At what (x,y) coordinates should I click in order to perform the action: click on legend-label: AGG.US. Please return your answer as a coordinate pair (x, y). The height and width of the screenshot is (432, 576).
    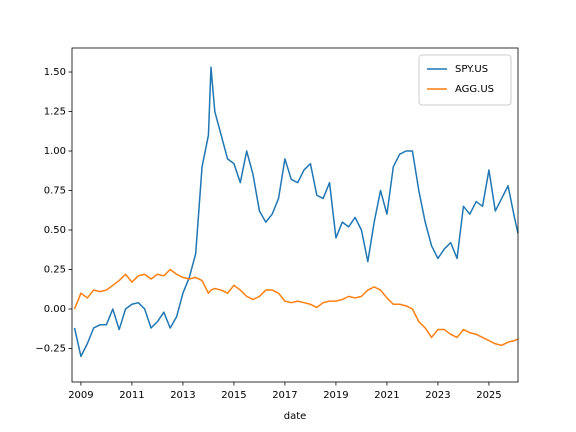
    Looking at the image, I should click on (474, 89).